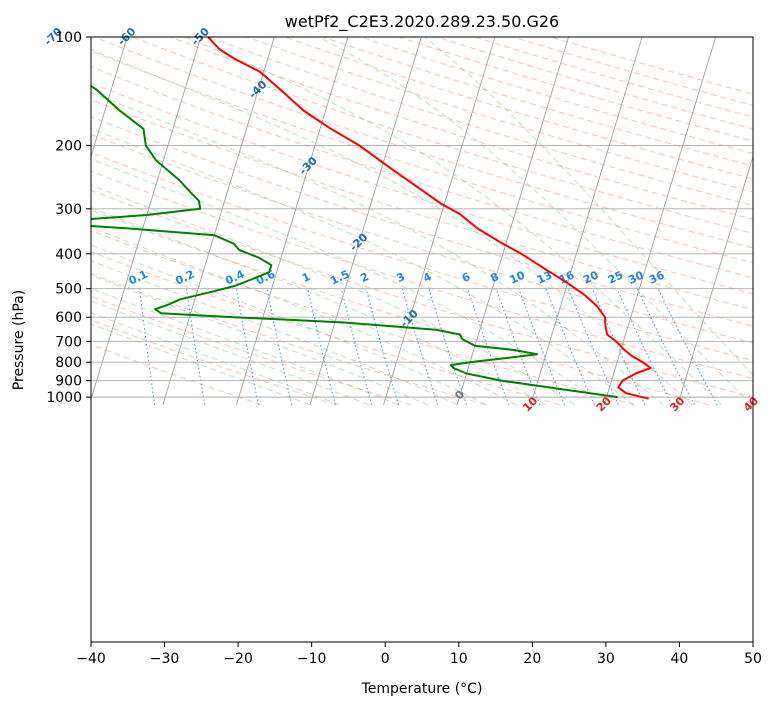 This screenshot has height=708, width=775. What do you see at coordinates (385, 659) in the screenshot?
I see `x-tick-label: 0` at bounding box center [385, 659].